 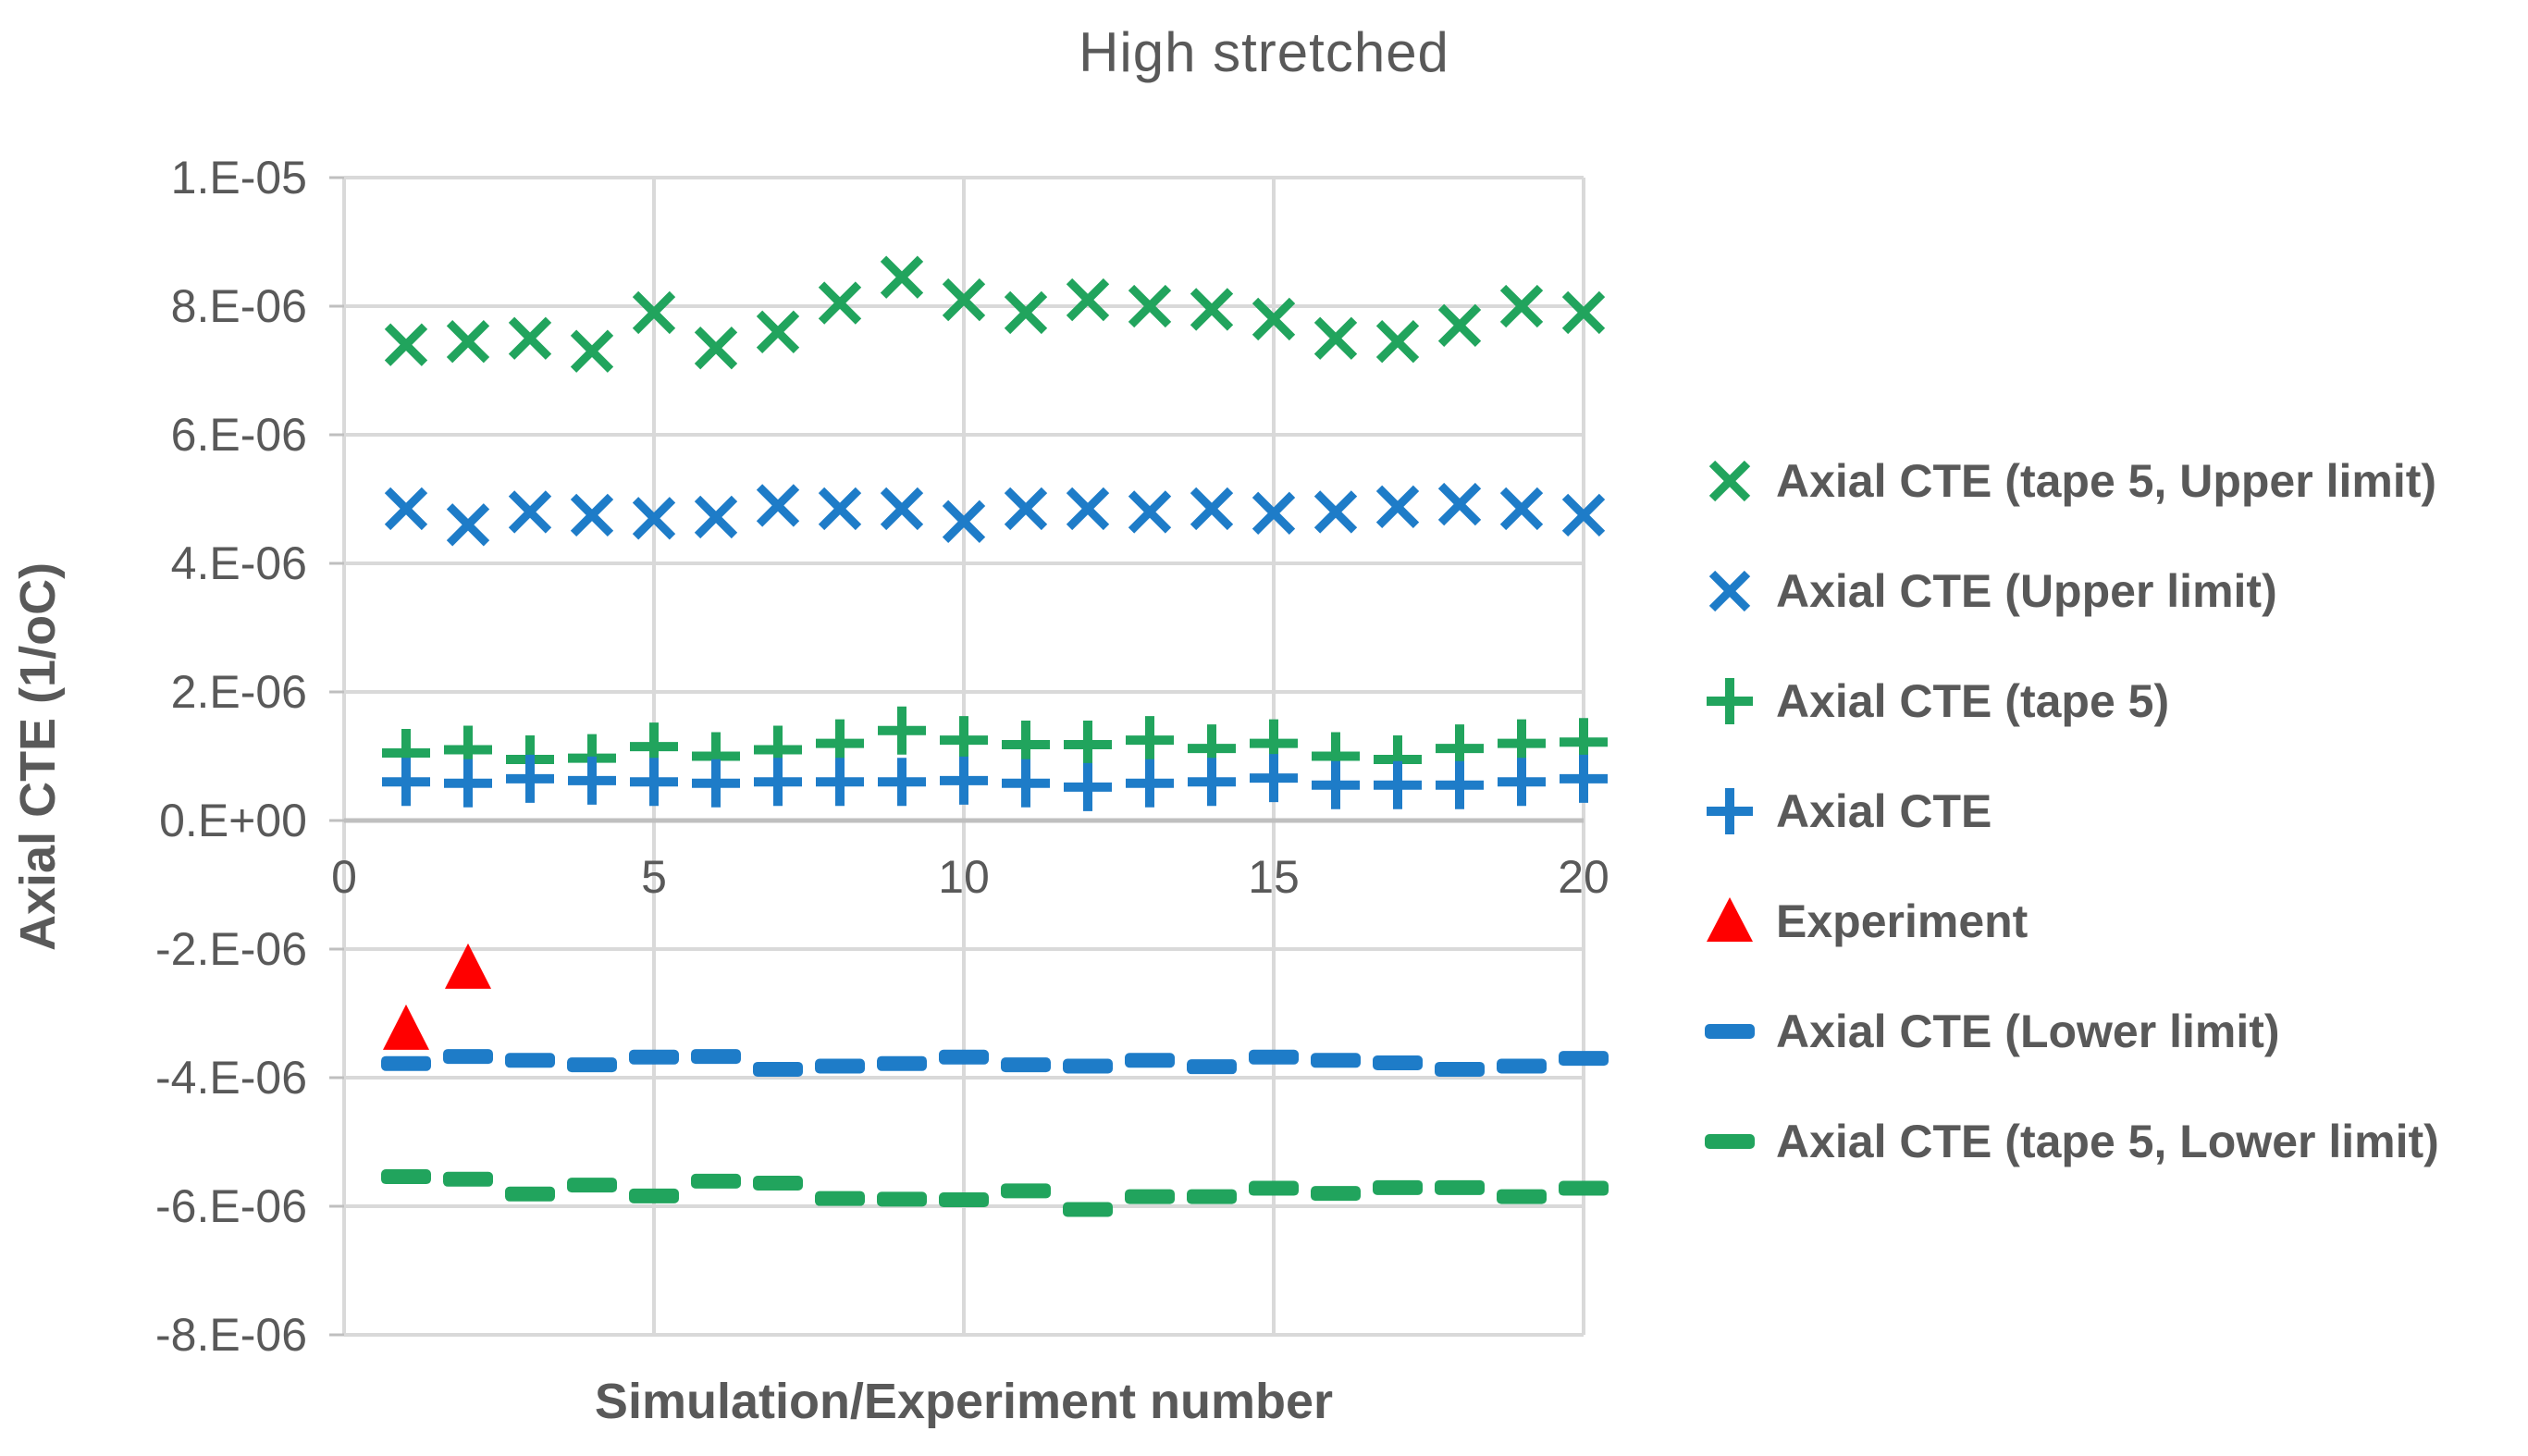 What do you see at coordinates (239, 306) in the screenshot?
I see `y-tick-label: 8.E-06` at bounding box center [239, 306].